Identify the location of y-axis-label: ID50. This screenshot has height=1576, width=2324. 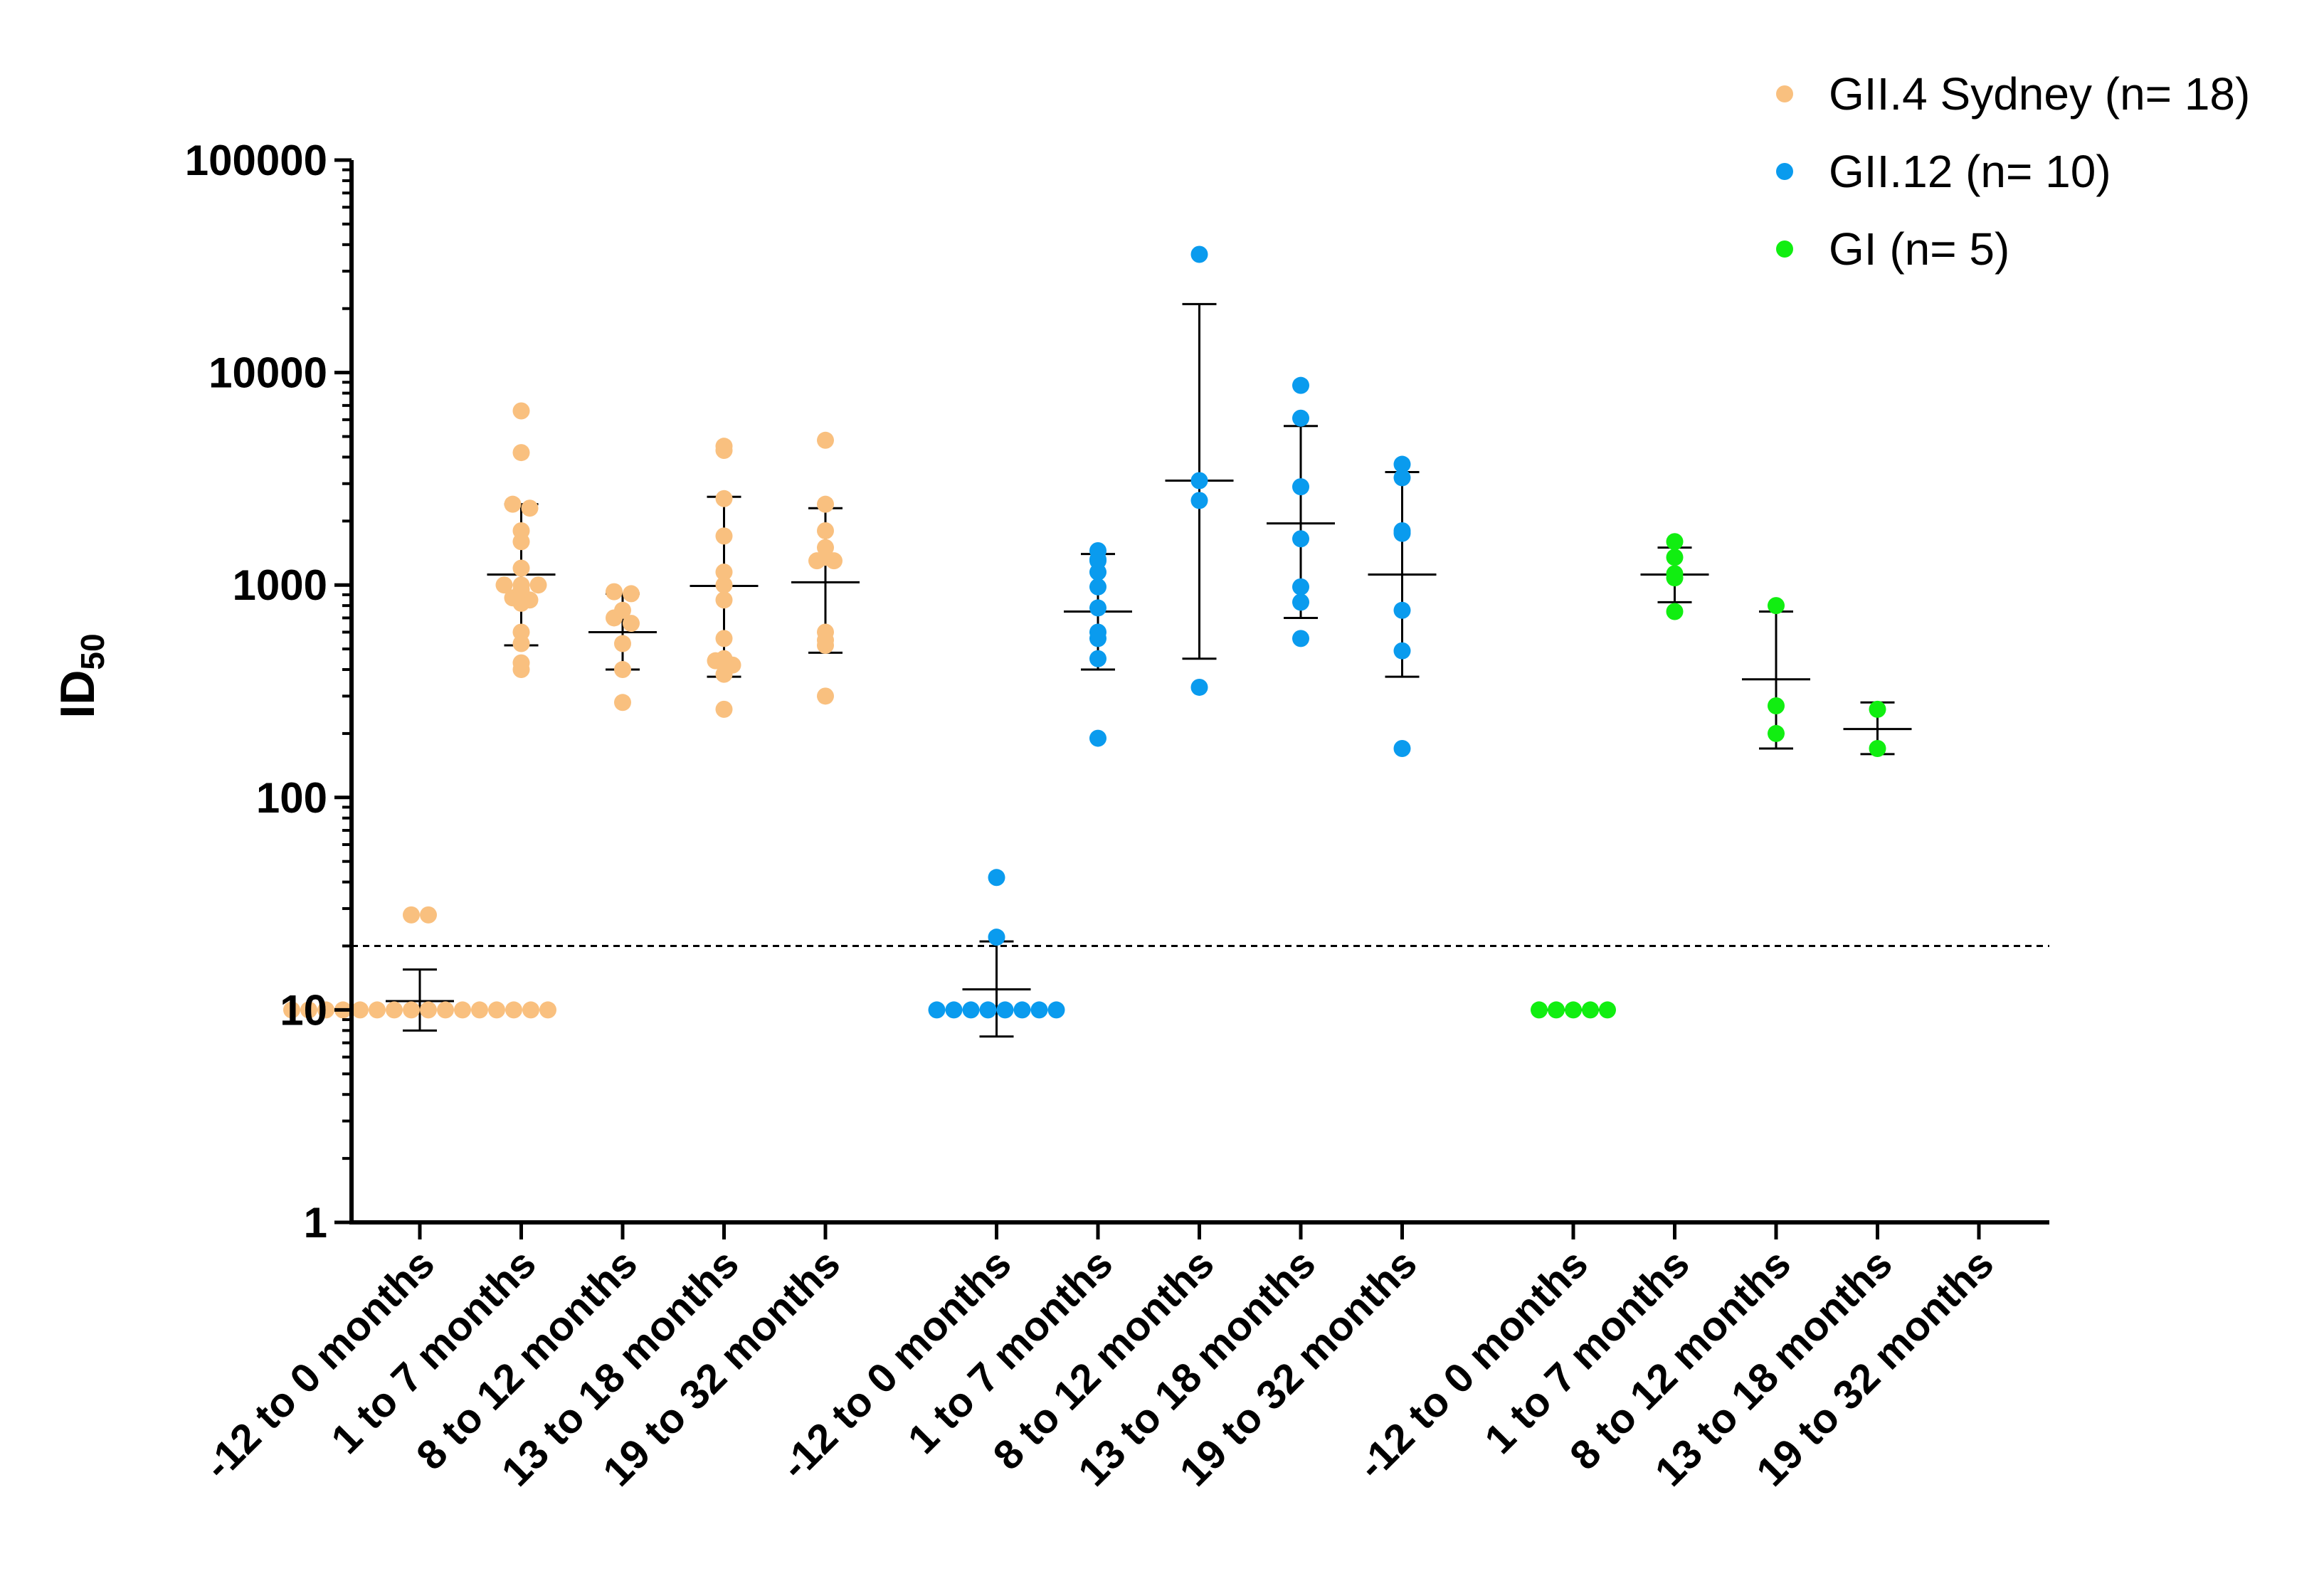
(81, 676).